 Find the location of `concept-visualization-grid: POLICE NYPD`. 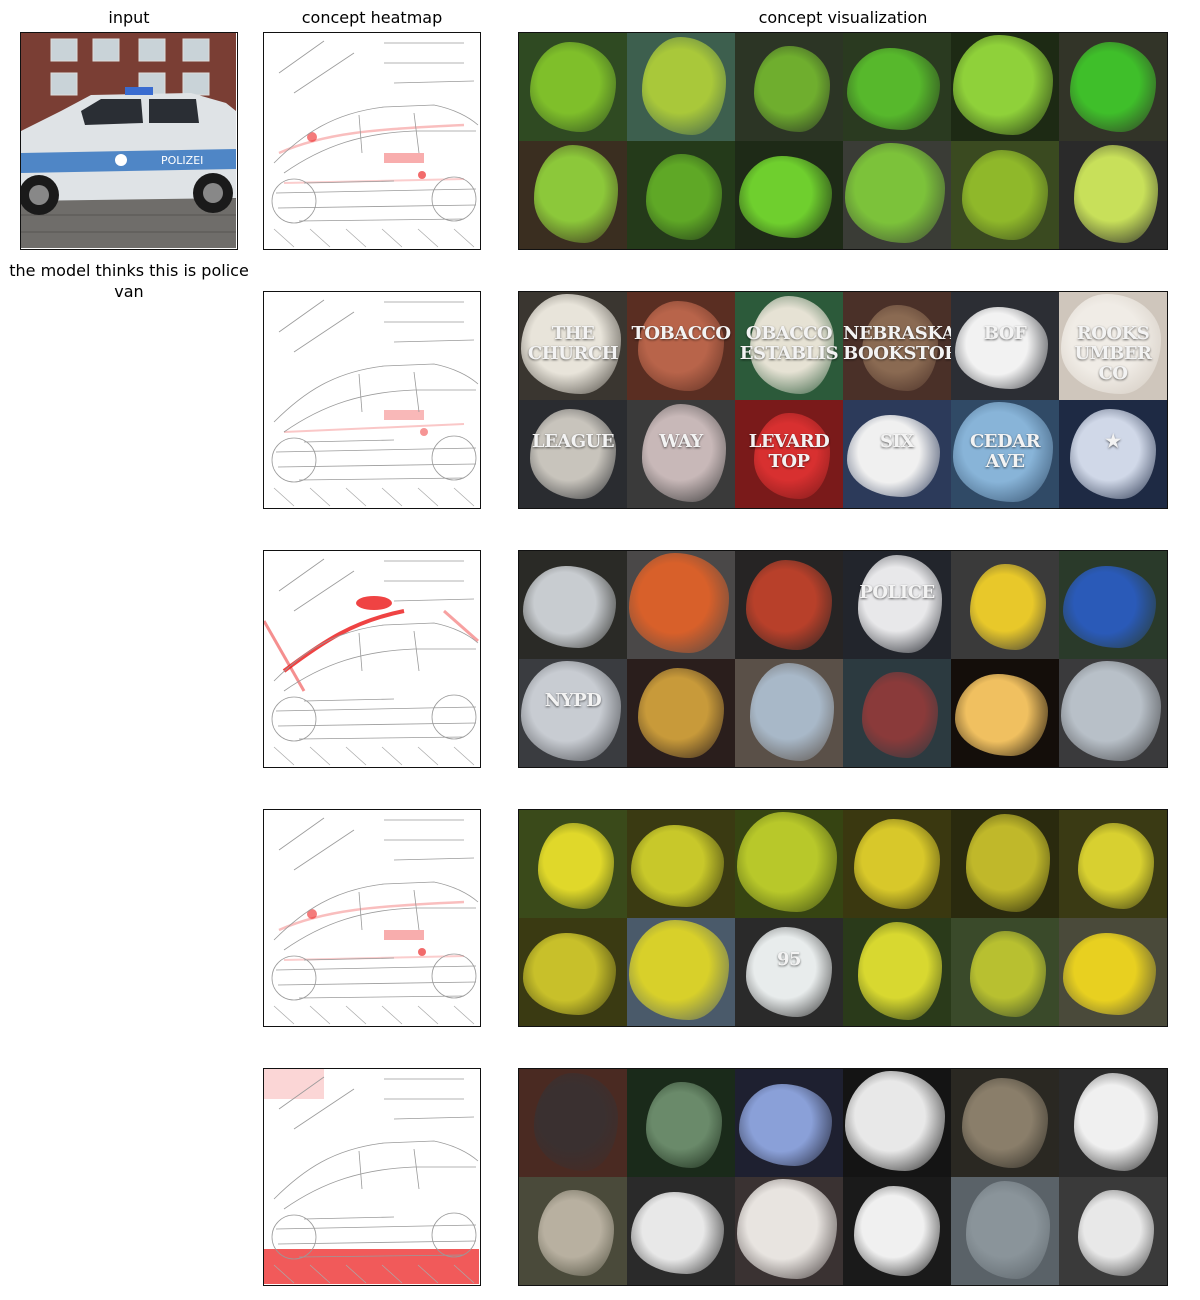

concept-visualization-grid: POLICE NYPD is located at coordinates (843, 659).